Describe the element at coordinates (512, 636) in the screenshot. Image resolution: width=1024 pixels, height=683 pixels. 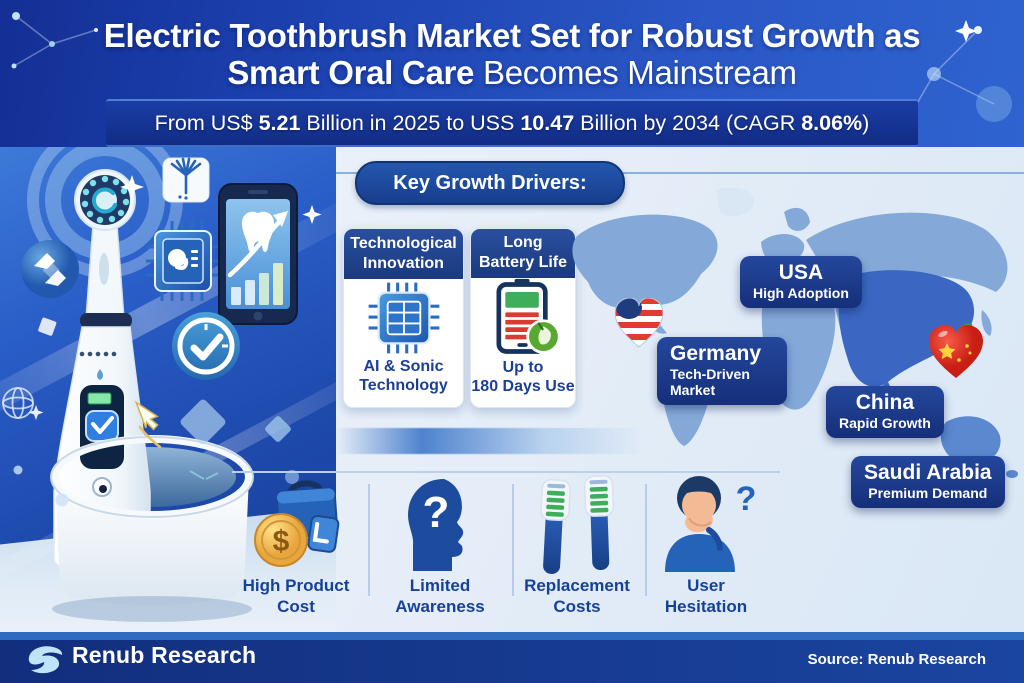
I see `footer-accent-strip` at that location.